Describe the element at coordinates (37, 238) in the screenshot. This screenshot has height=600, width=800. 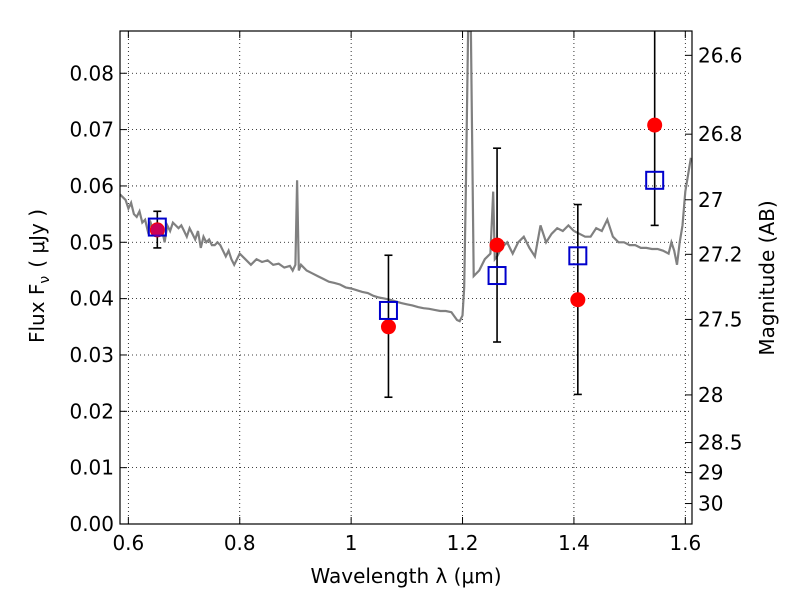
I see `y-axis-label-unit: ( μJy )` at that location.